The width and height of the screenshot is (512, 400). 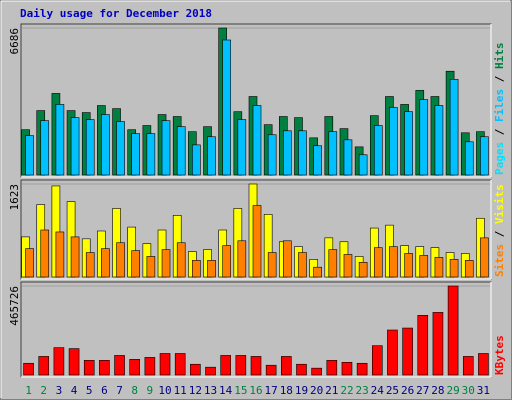 What do you see at coordinates (119, 390) in the screenshot?
I see `x-tick-label: 7` at bounding box center [119, 390].